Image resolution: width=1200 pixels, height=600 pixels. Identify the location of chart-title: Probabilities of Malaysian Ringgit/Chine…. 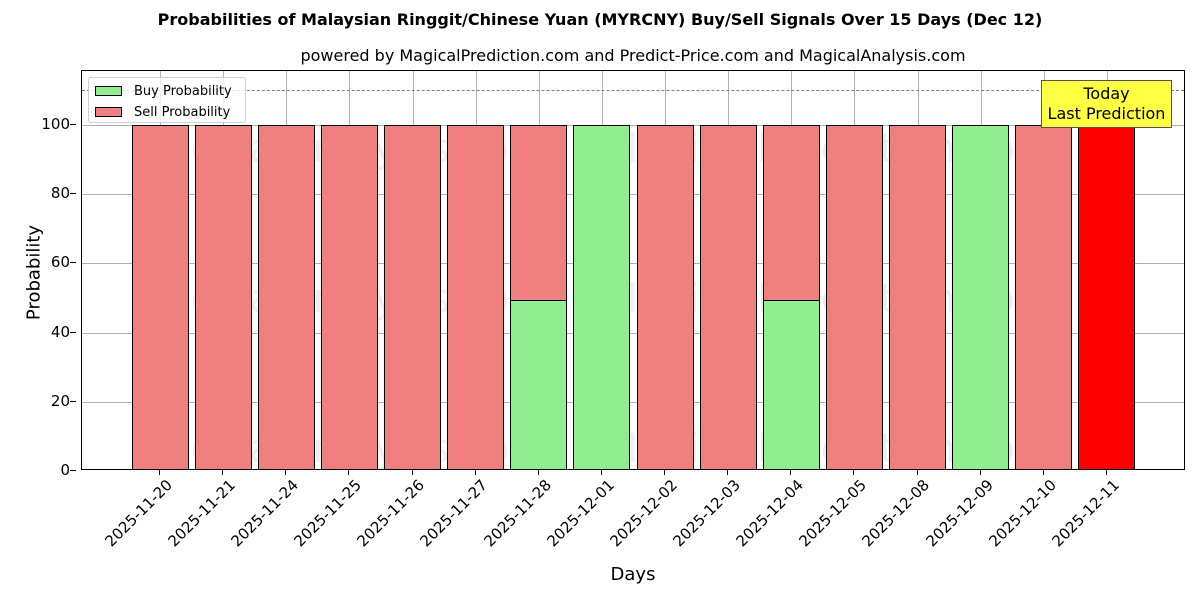
(600, 19).